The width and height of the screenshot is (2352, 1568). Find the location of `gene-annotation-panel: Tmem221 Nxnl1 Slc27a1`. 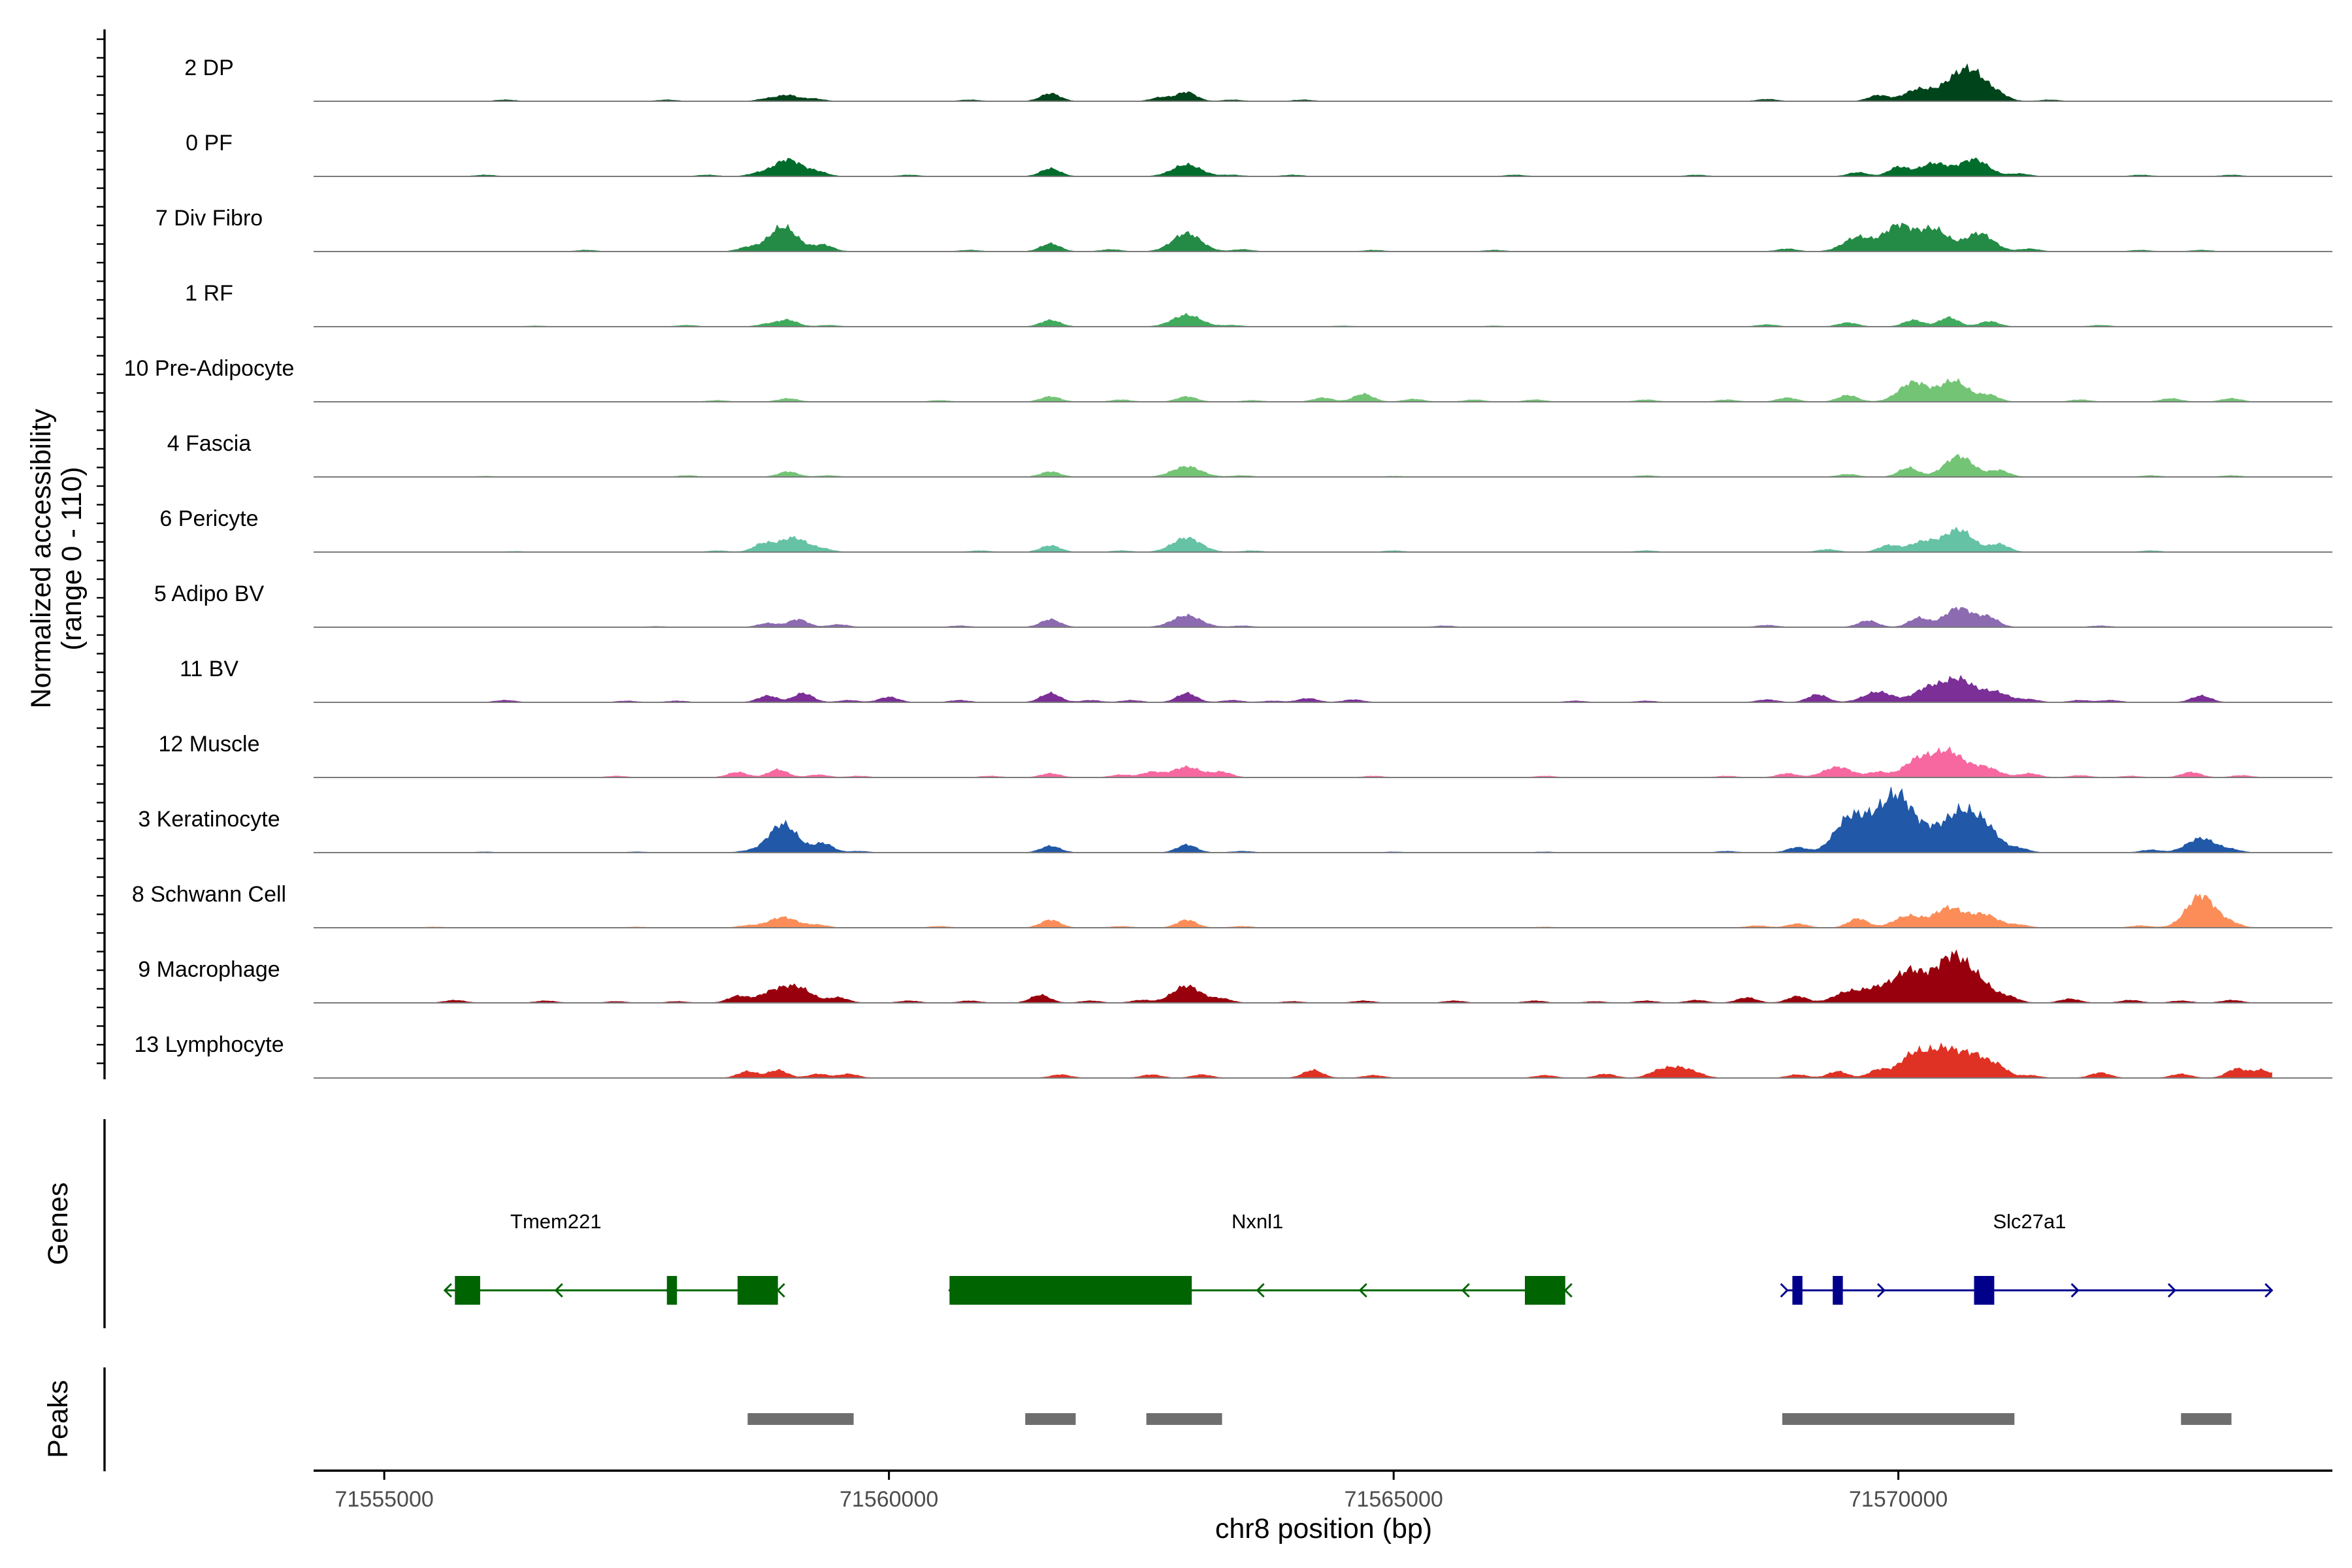

gene-annotation-panel: Tmem221 Nxnl1 Slc27a1 is located at coordinates (1358, 1257).